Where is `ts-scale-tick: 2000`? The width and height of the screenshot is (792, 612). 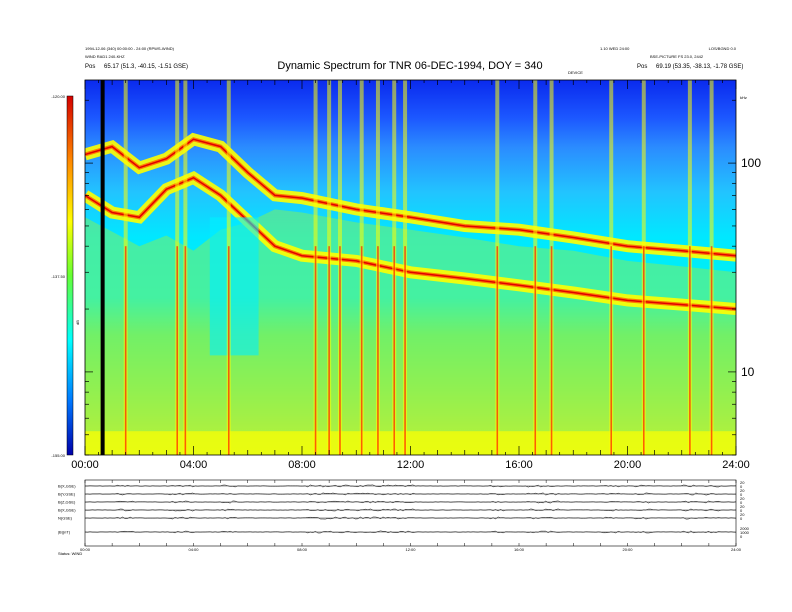
ts-scale-tick: 2000 is located at coordinates (745, 528).